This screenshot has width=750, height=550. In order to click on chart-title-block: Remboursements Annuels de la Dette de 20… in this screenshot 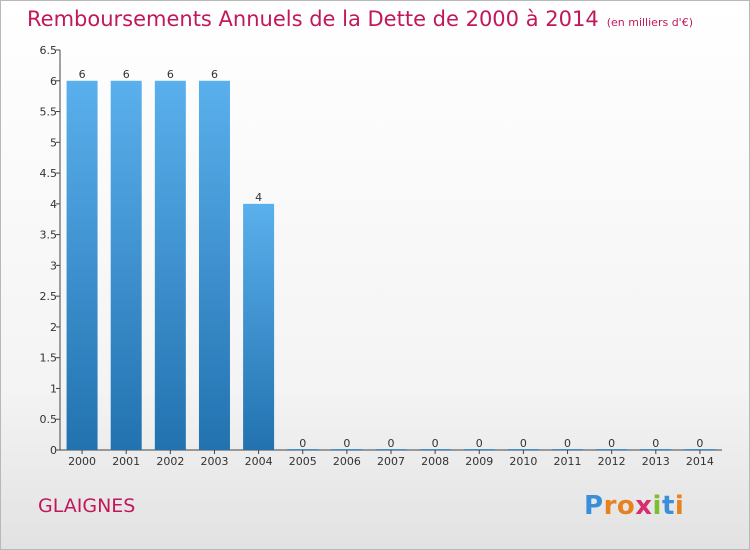, I will do `click(360, 19)`.